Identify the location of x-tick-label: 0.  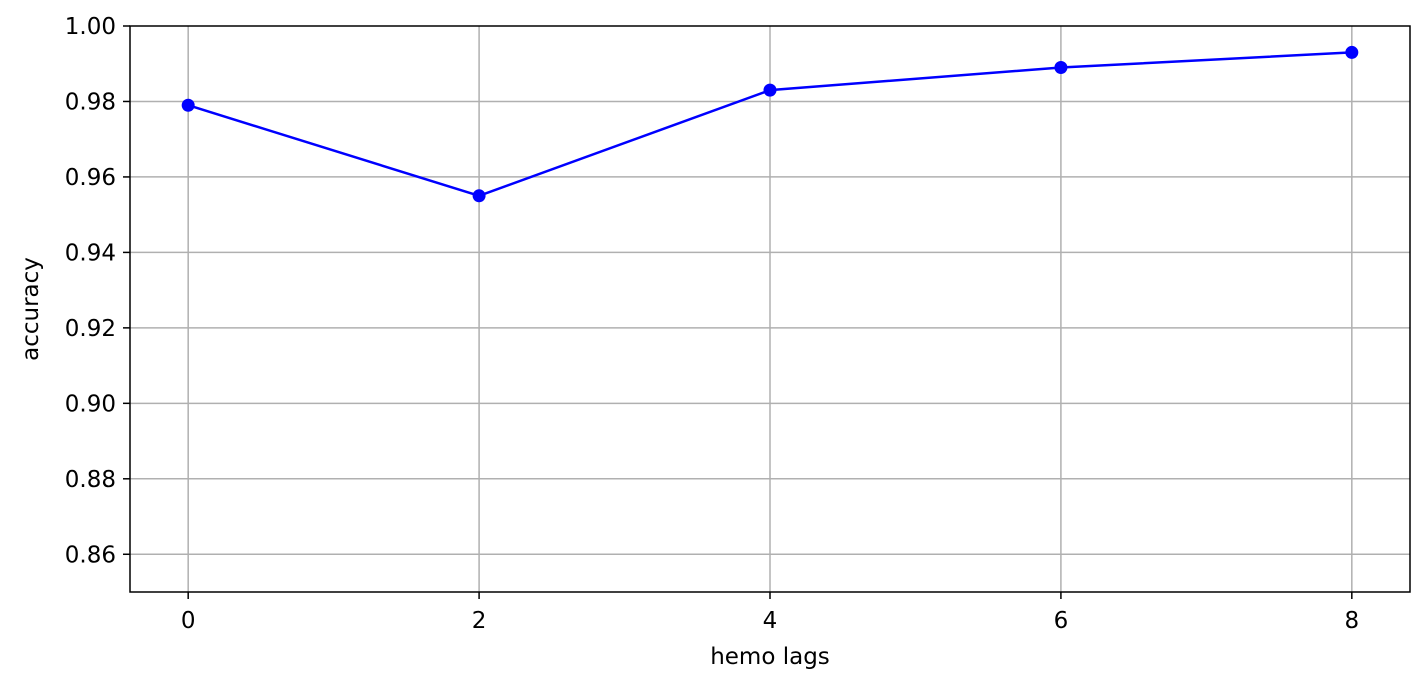
(188, 621).